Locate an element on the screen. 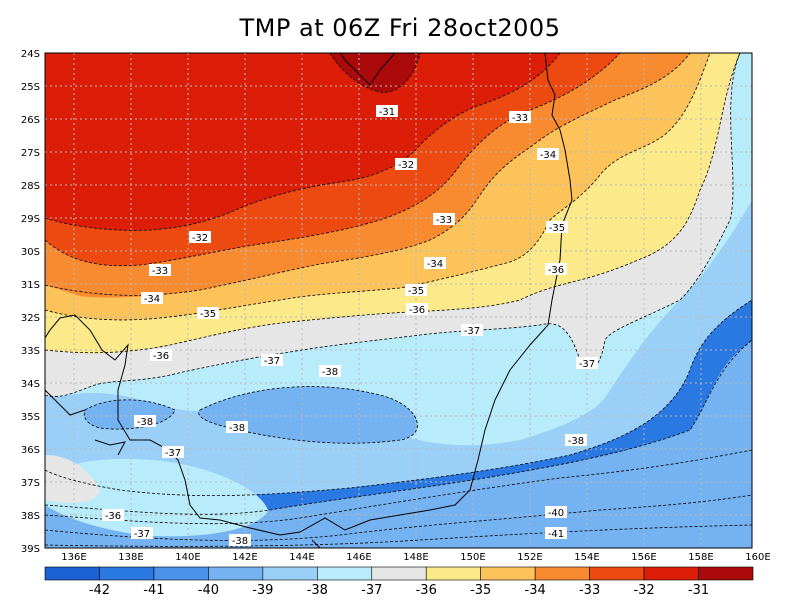  lon-tick-label: 160E is located at coordinates (757, 557).